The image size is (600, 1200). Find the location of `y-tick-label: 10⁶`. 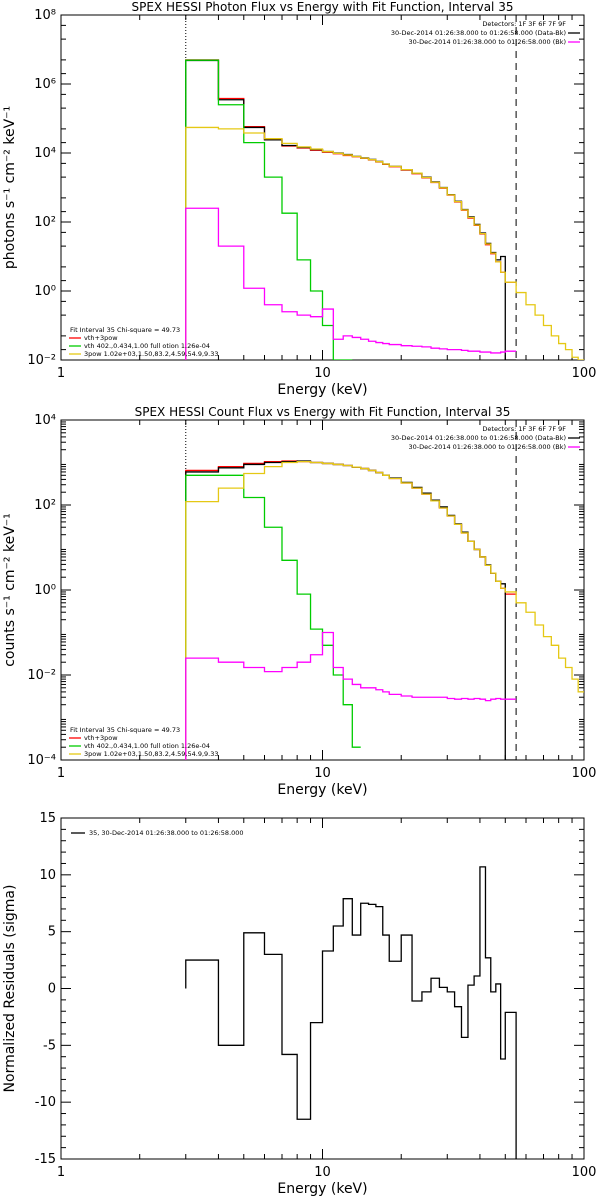

y-tick-label: 10⁶ is located at coordinates (45, 84).